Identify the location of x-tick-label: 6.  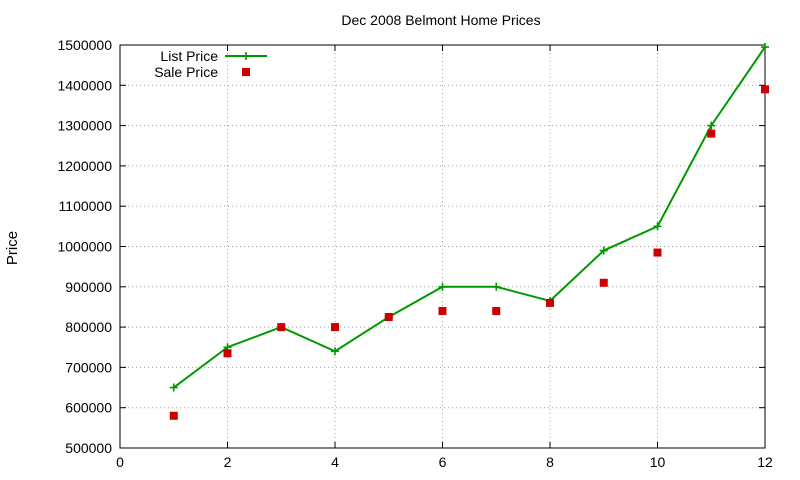
(443, 462).